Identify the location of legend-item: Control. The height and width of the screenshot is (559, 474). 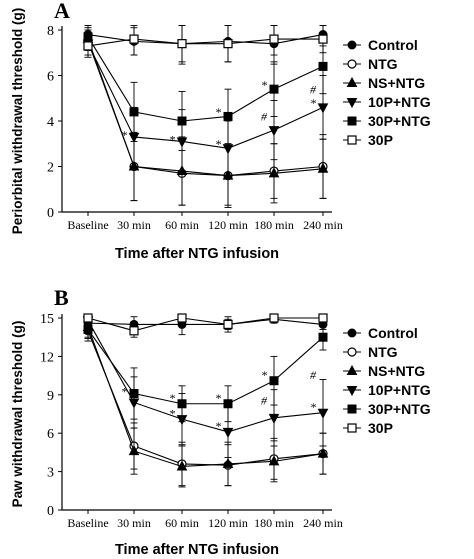
(380, 333).